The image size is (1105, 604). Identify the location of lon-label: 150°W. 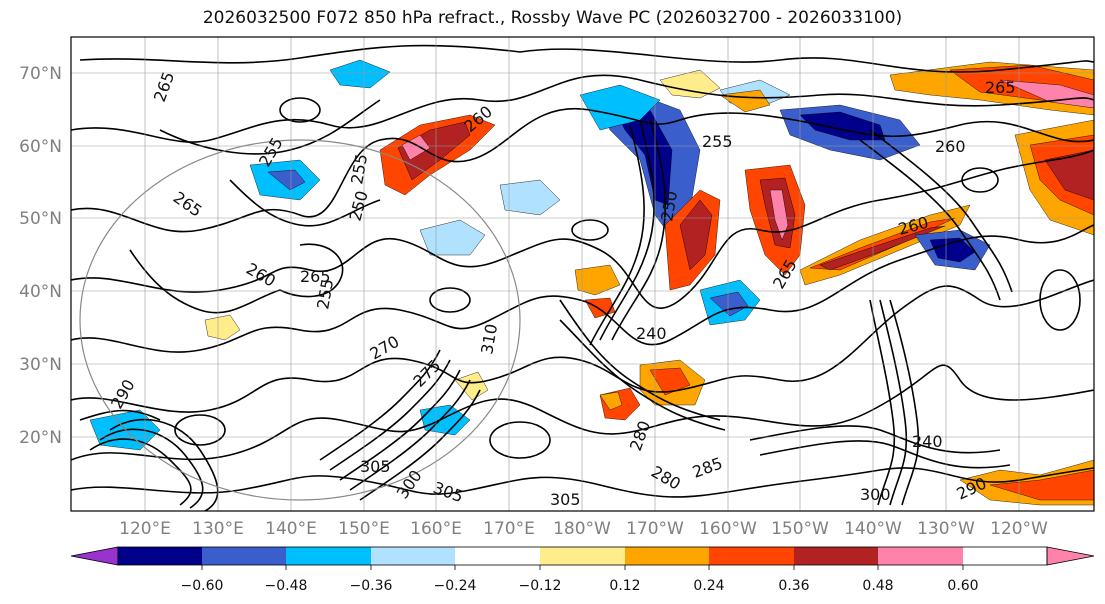
(800, 529).